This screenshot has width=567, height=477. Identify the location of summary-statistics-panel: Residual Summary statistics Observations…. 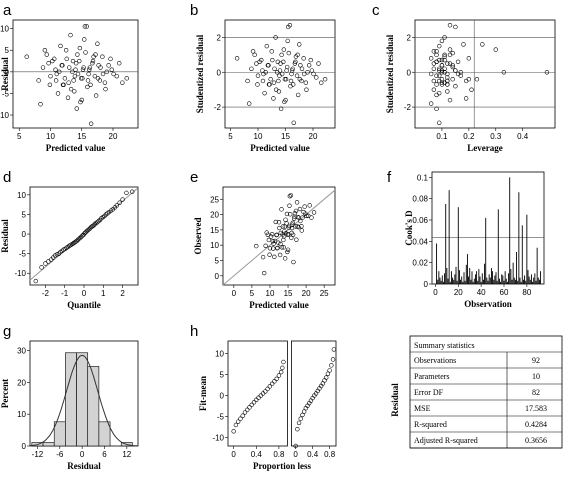
(476, 392).